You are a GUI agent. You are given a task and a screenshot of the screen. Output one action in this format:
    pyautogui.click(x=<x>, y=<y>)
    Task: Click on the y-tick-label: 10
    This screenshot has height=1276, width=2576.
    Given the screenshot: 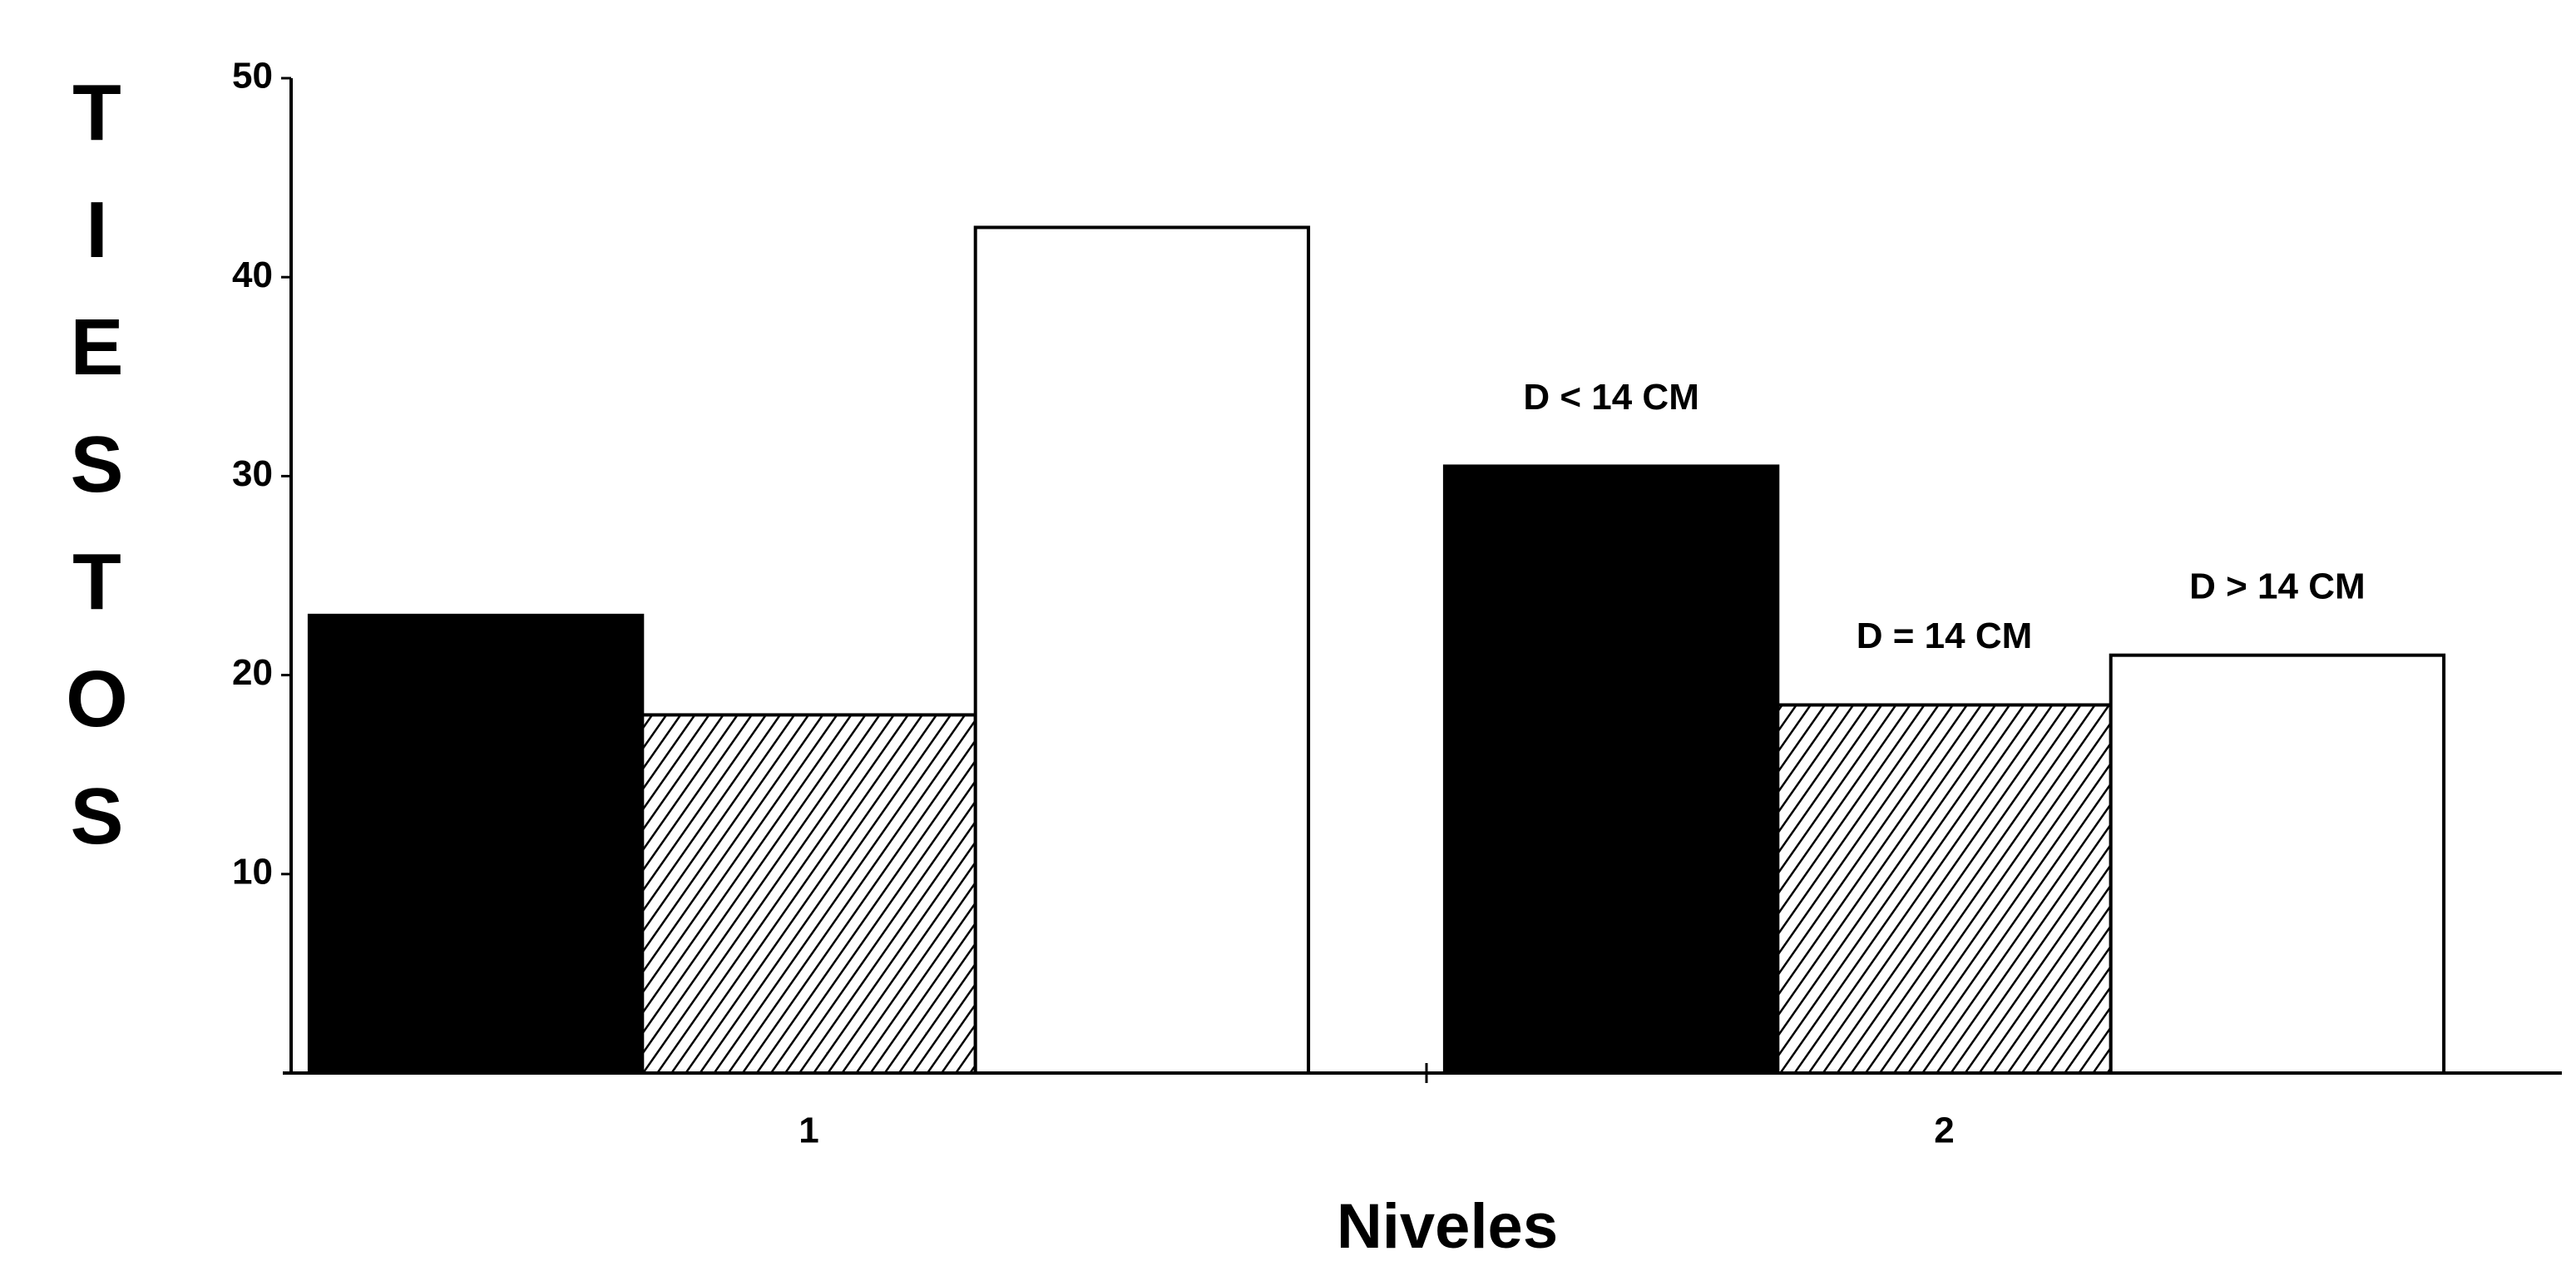 What is the action you would take?
    pyautogui.click(x=252, y=871)
    